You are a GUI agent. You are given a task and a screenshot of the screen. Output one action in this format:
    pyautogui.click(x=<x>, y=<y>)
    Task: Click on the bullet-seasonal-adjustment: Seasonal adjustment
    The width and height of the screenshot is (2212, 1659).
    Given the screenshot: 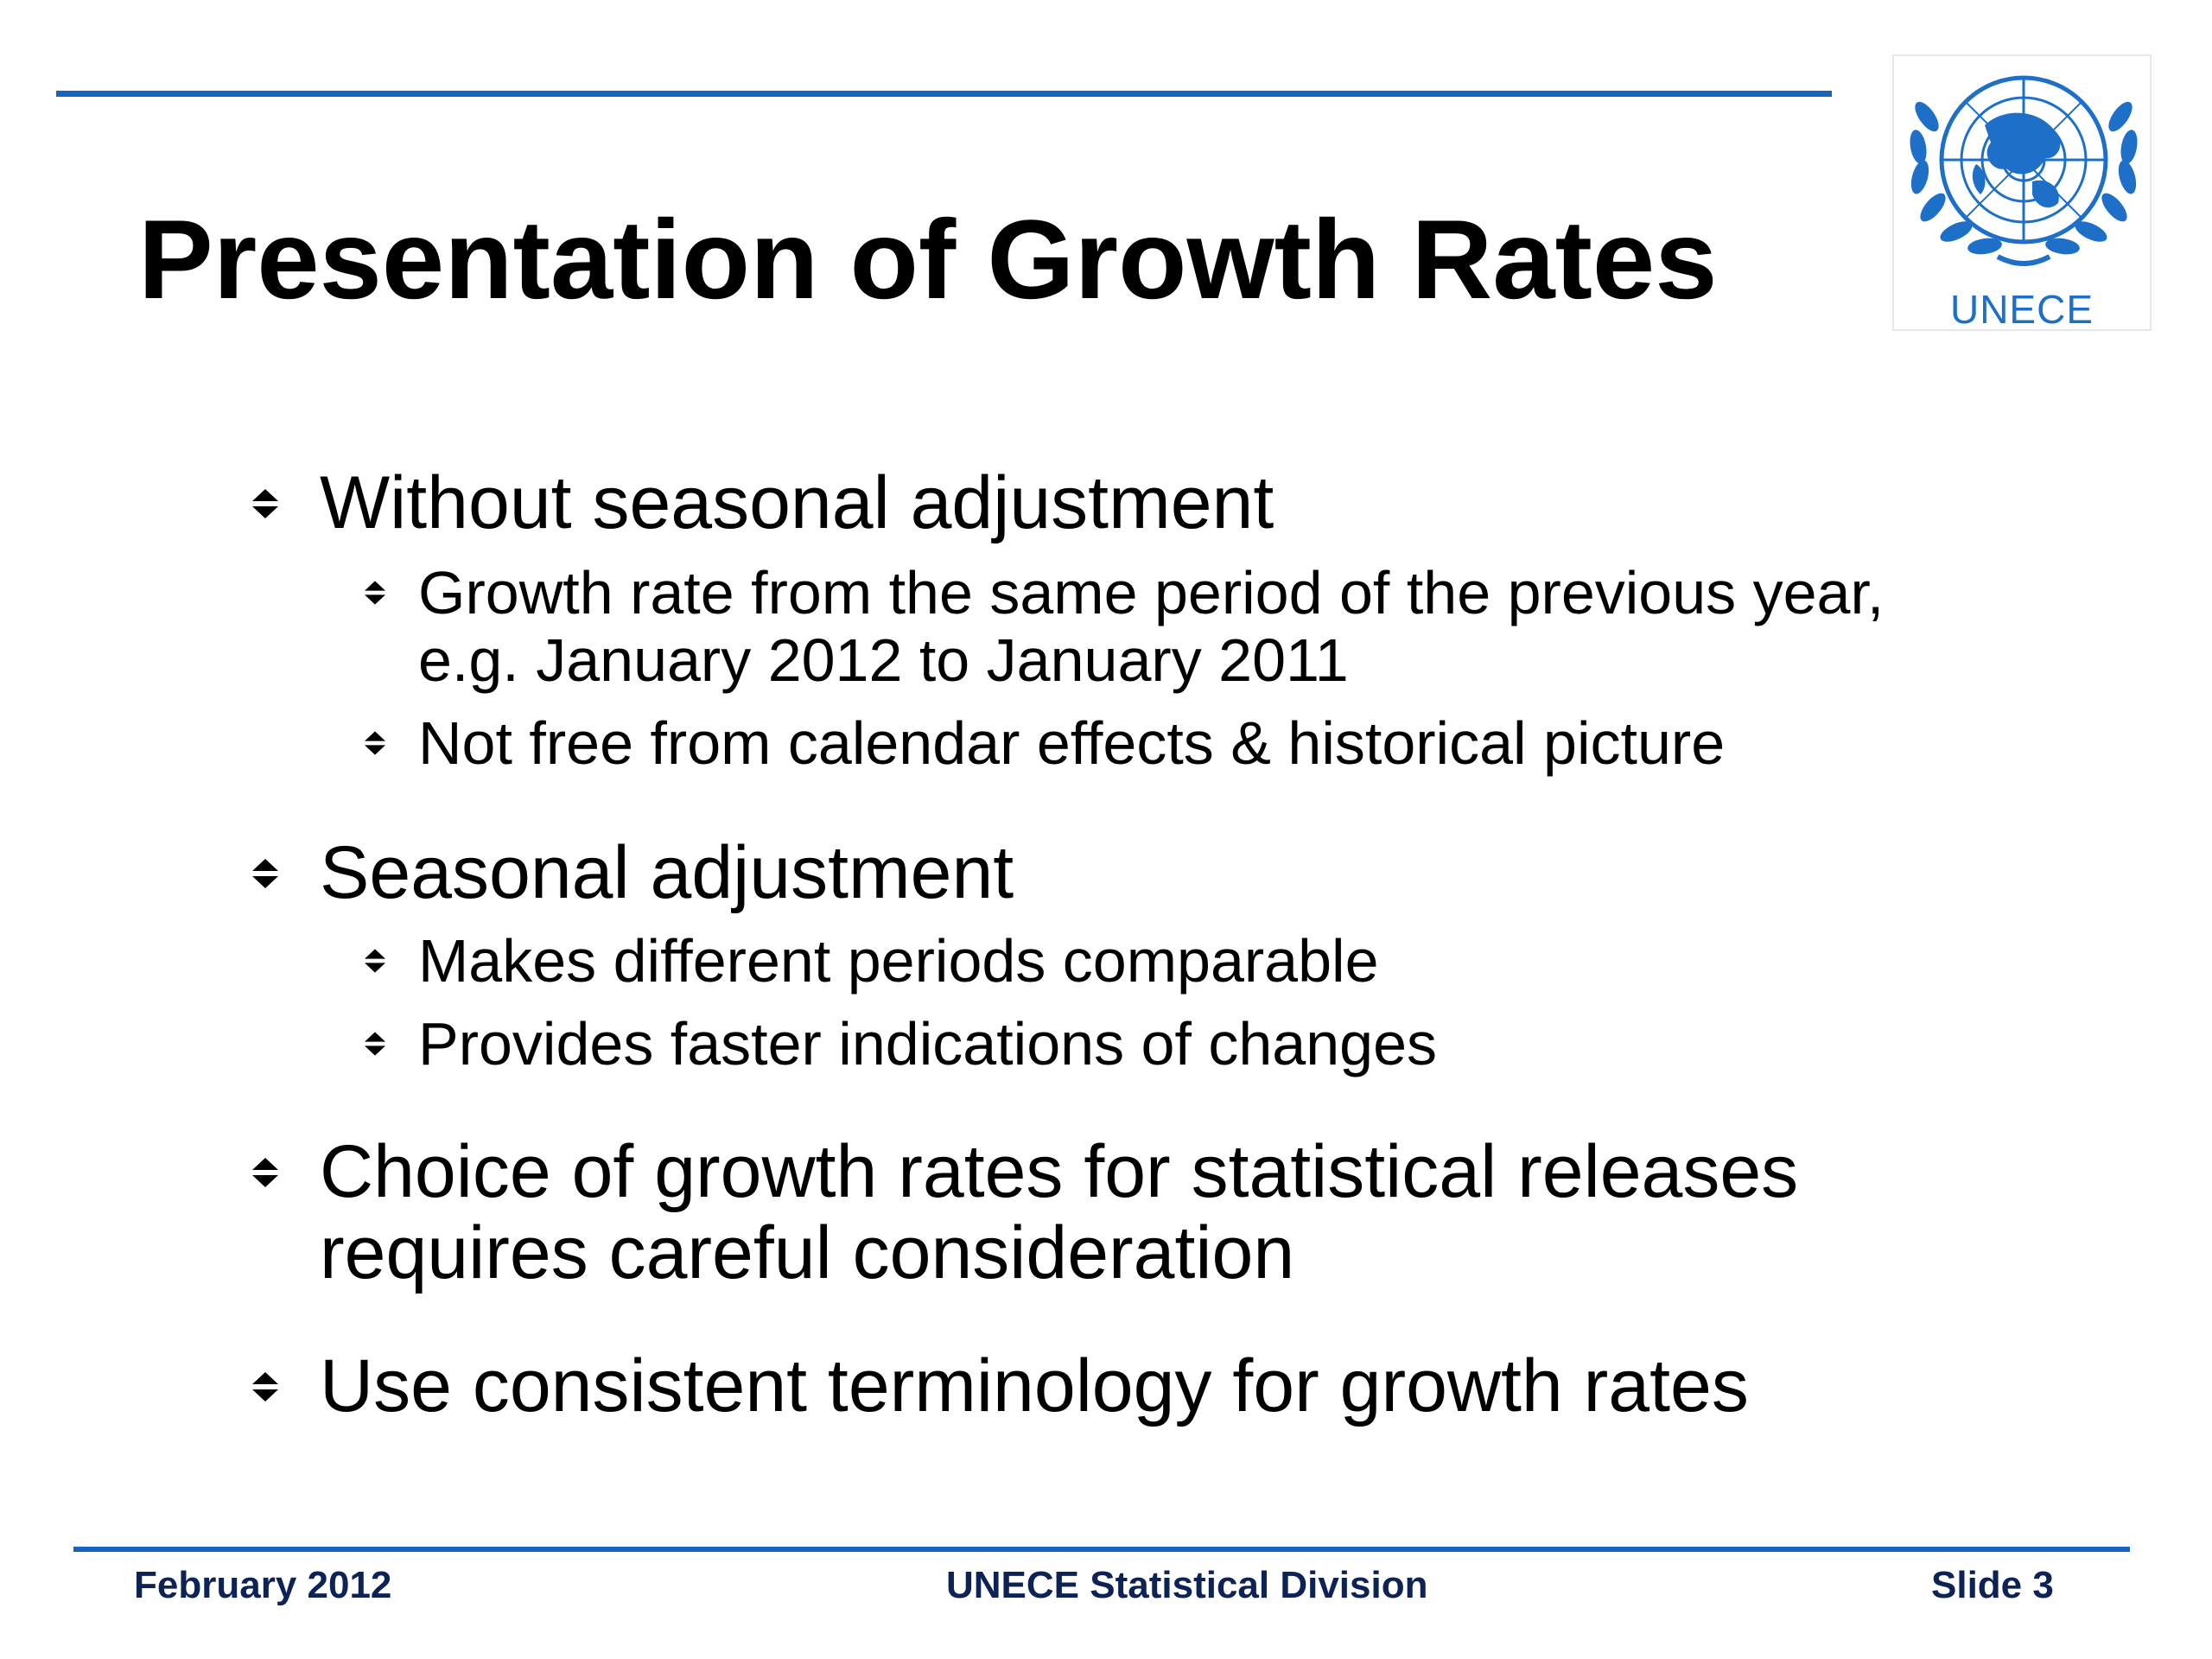 What is the action you would take?
    pyautogui.click(x=633, y=872)
    